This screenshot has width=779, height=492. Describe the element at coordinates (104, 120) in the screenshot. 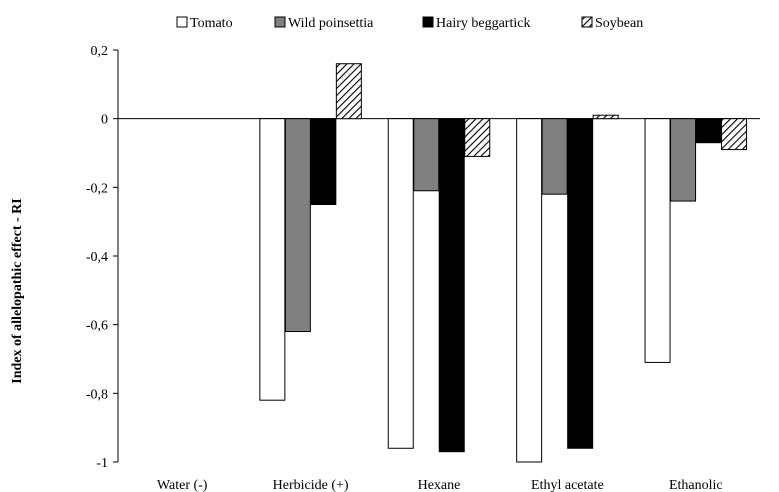

I see `y-tick-label: 0` at that location.